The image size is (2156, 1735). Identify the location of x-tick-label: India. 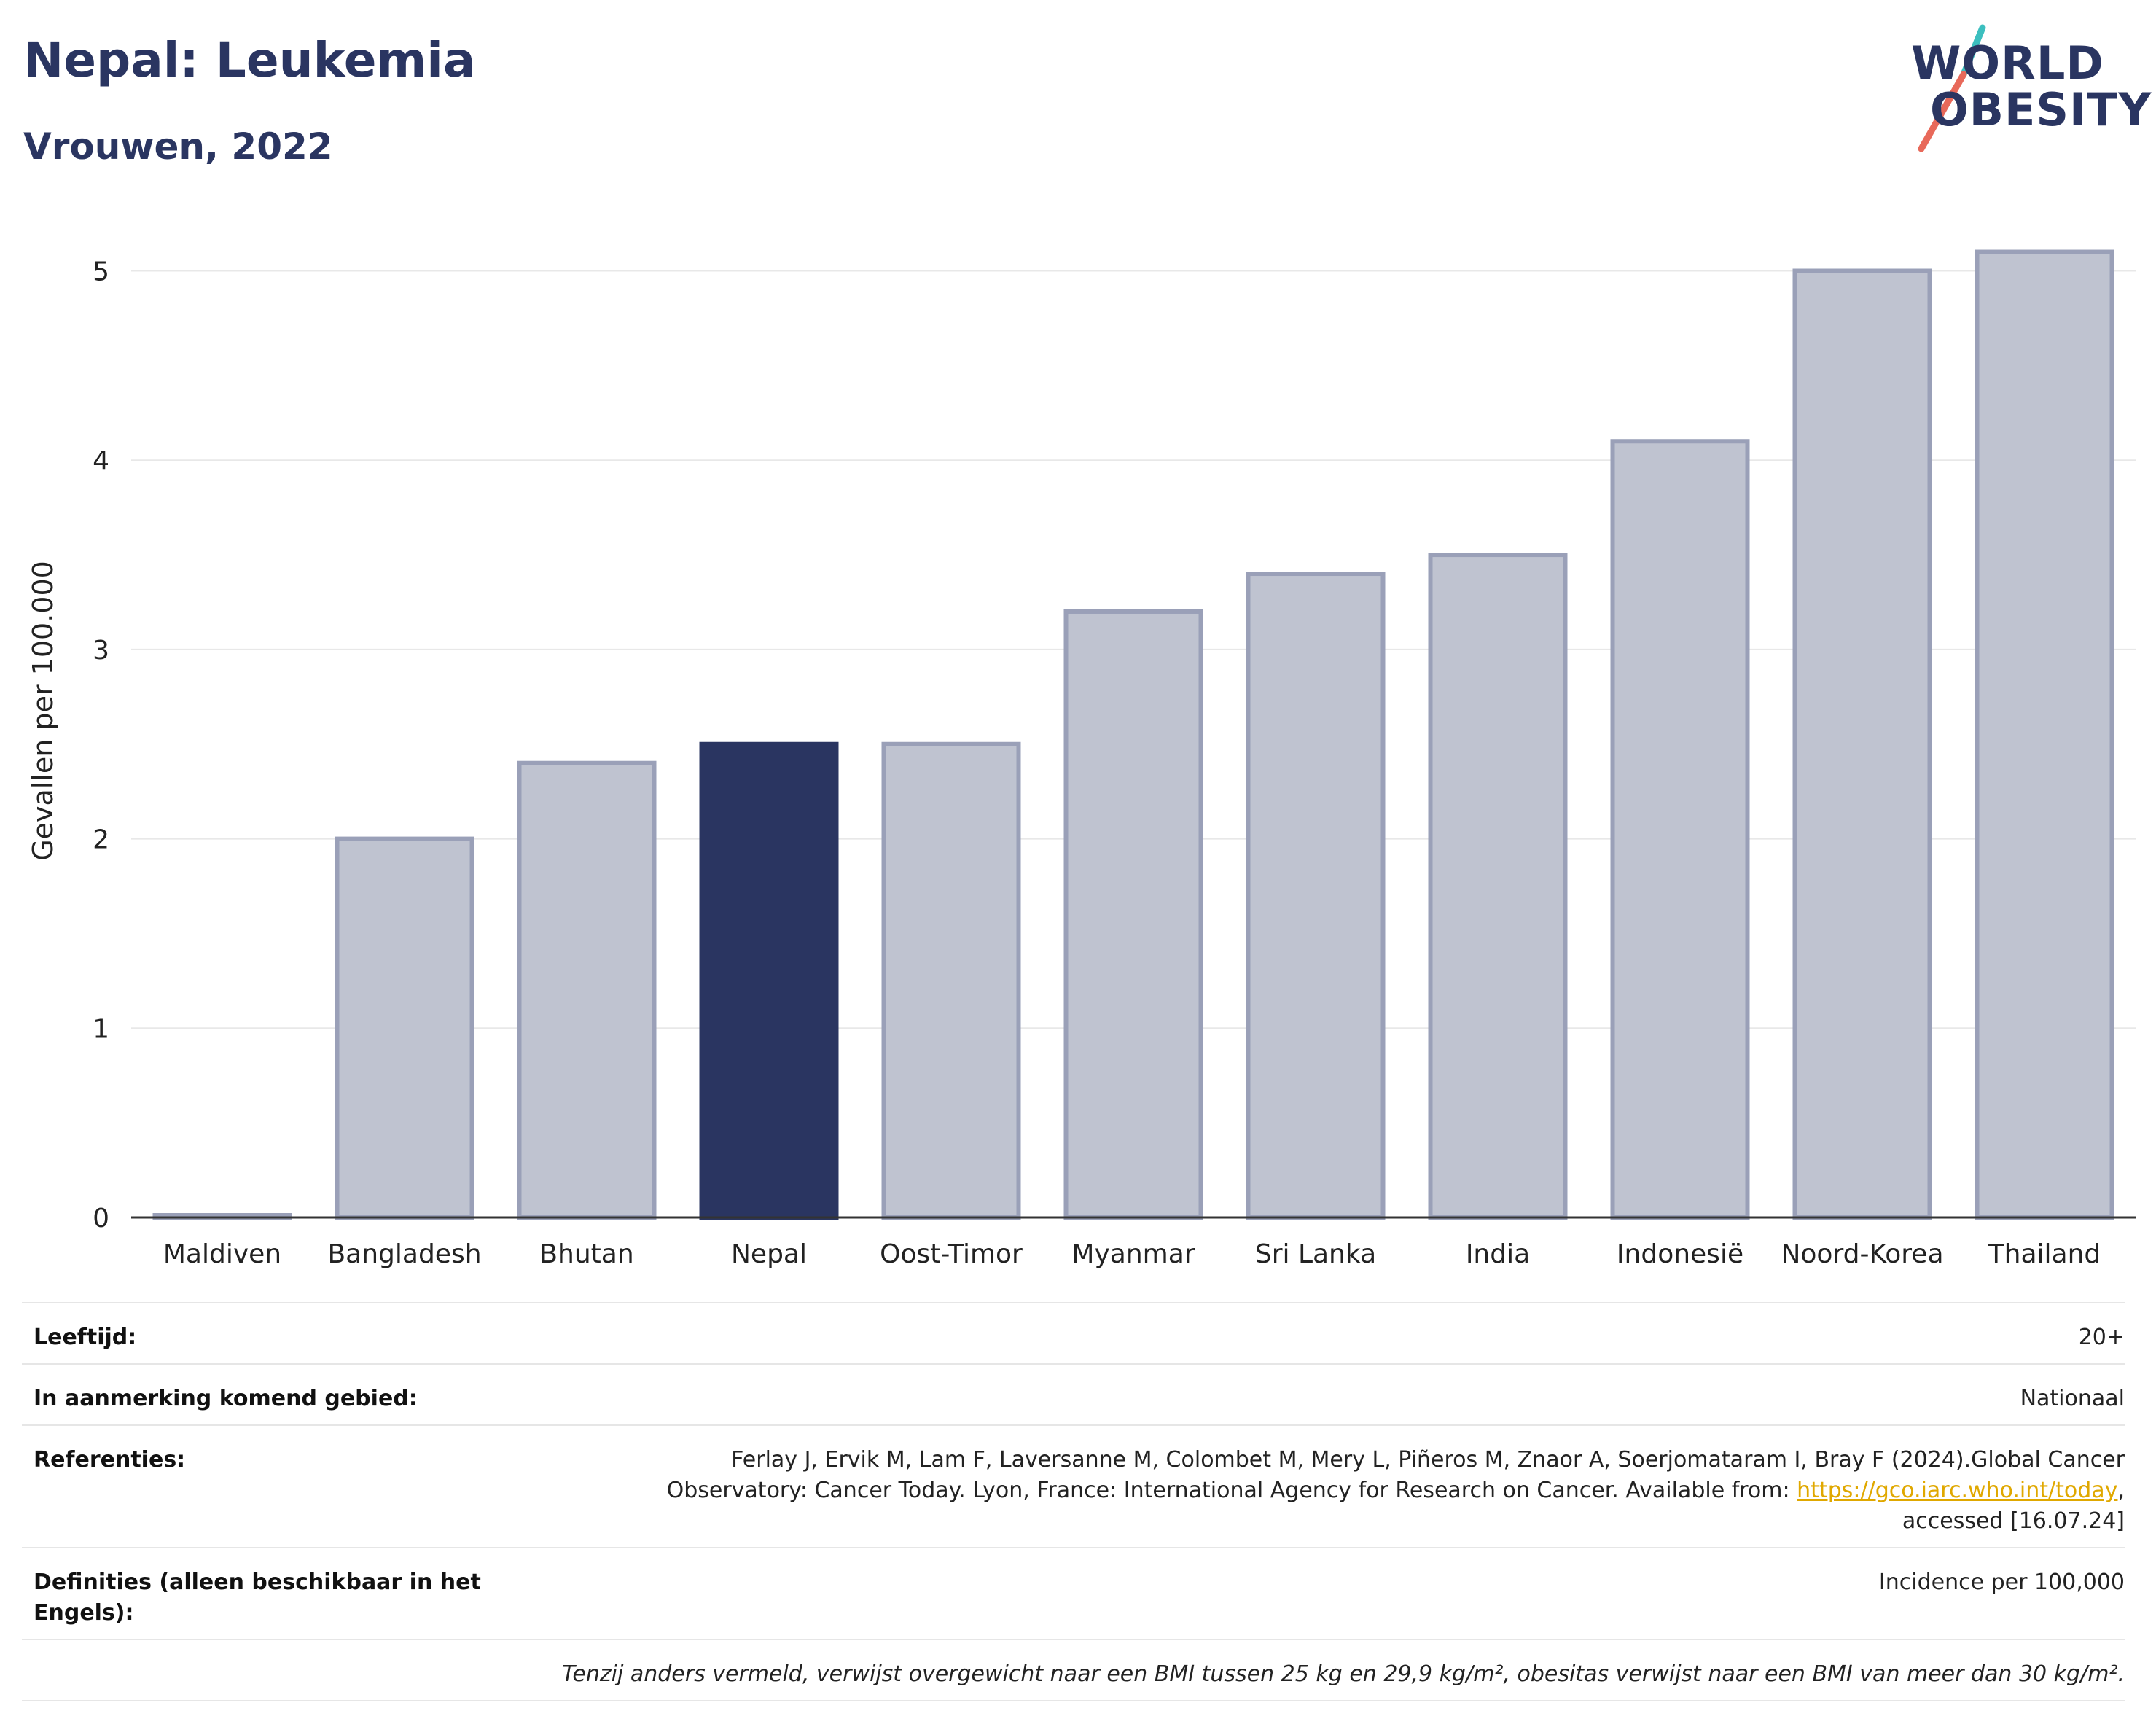
(1498, 1254).